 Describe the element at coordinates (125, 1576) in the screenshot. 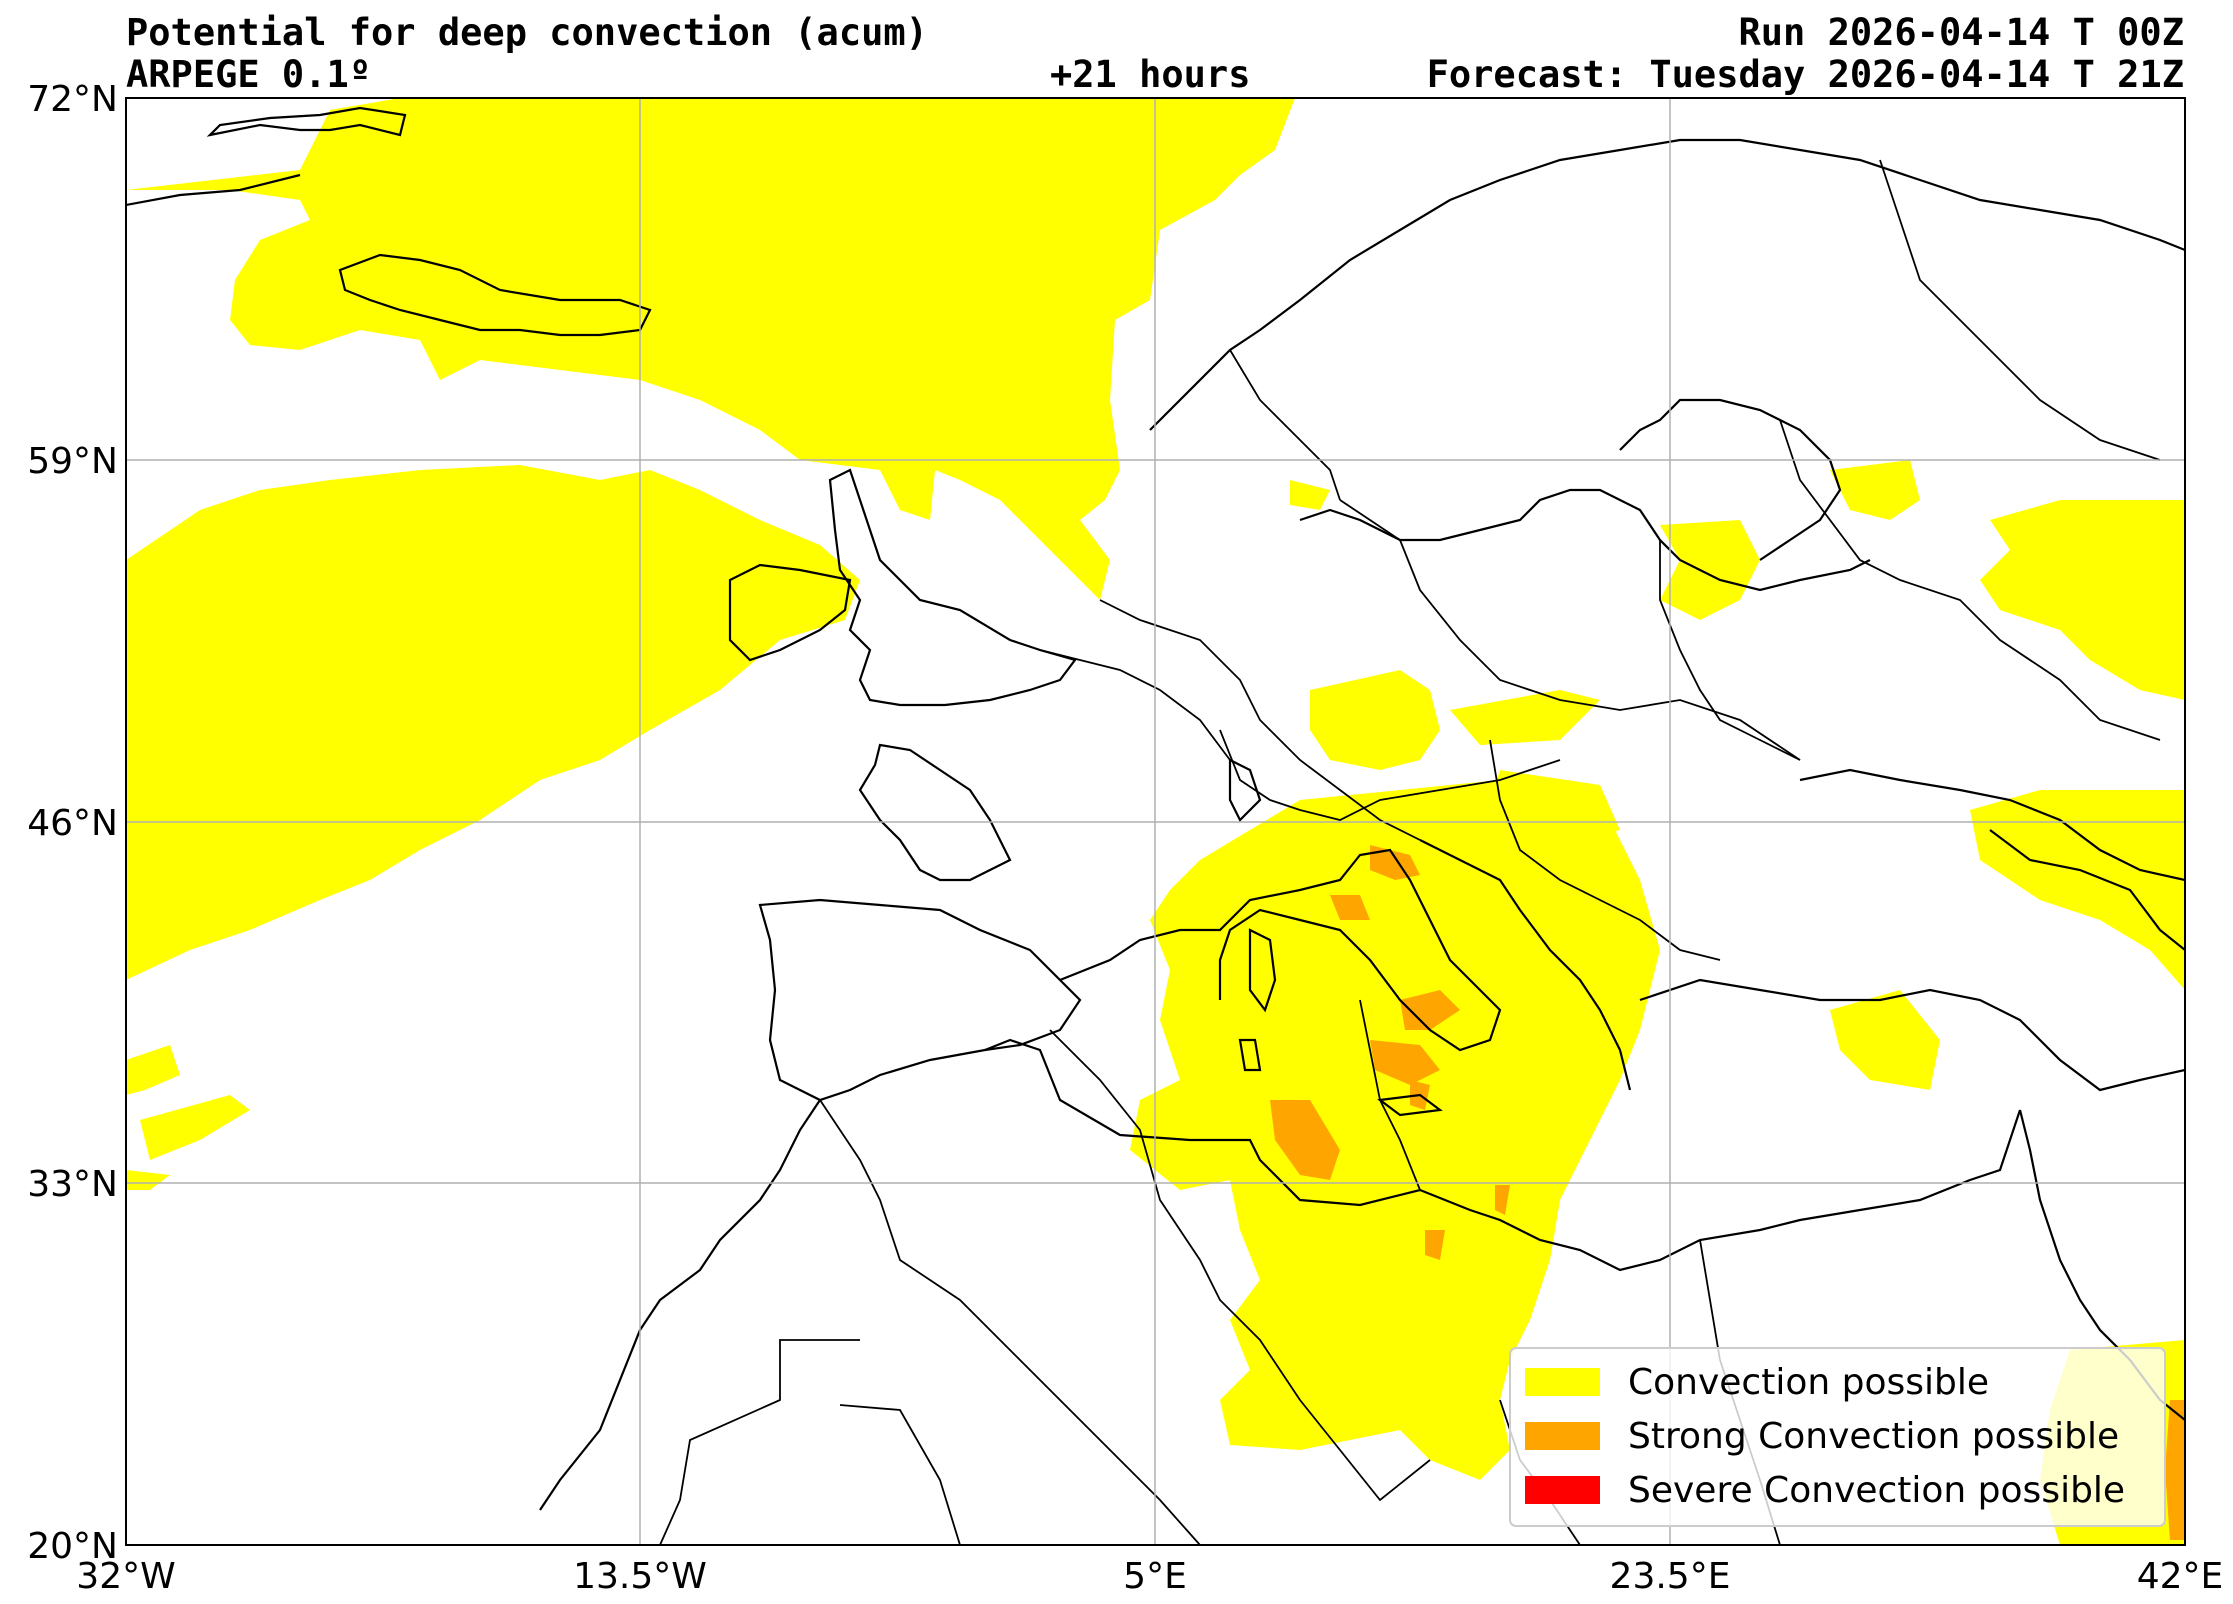

I see `lon-tick-32w: 32°W` at that location.